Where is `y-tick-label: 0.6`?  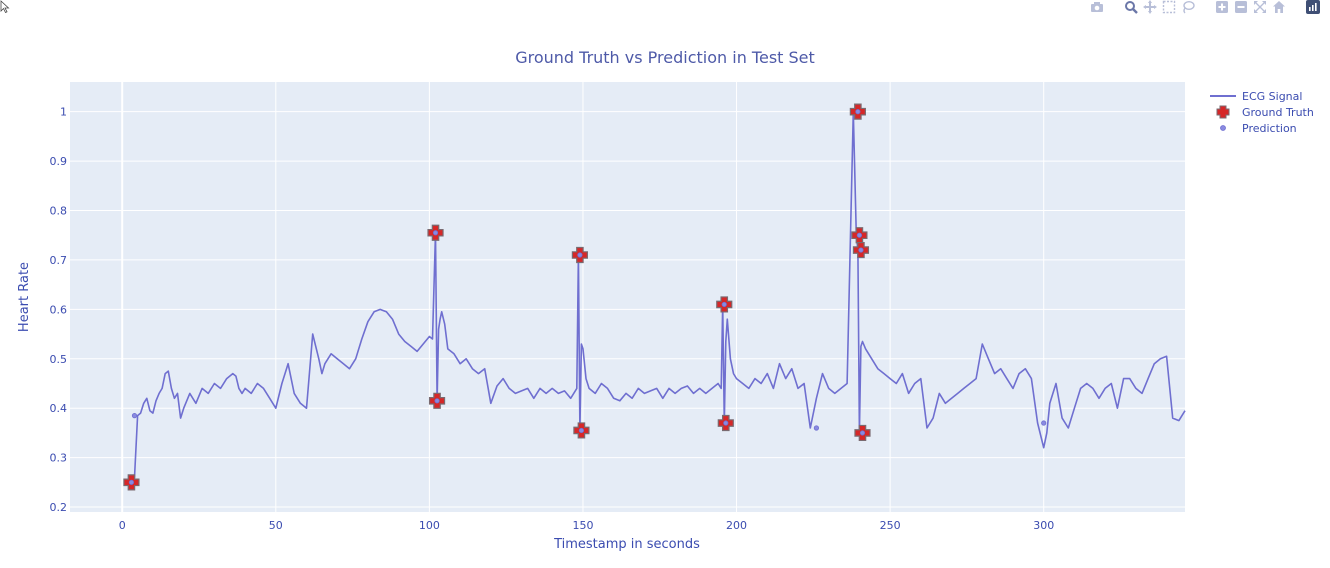
y-tick-label: 0.6 is located at coordinates (59, 309).